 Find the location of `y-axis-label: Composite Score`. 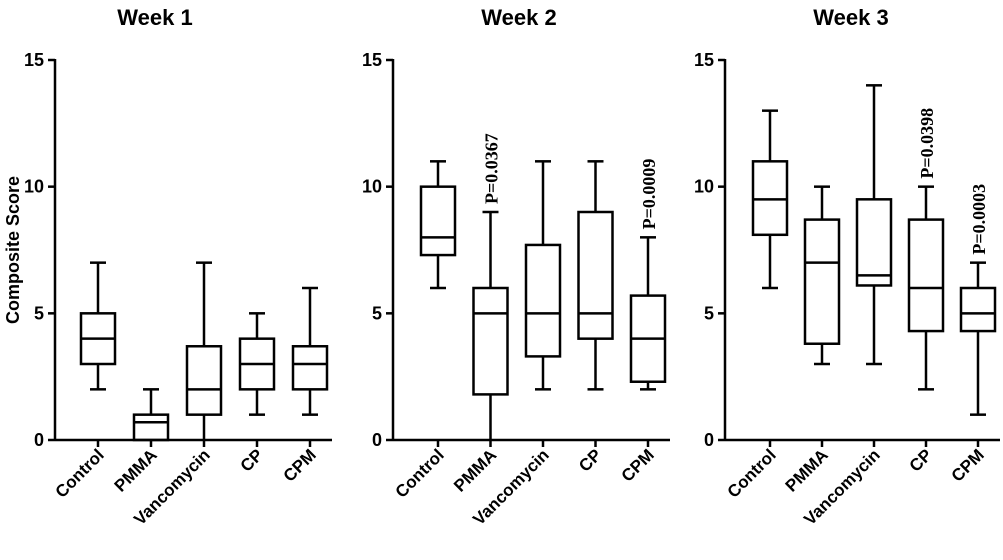

y-axis-label: Composite Score is located at coordinates (13, 250).